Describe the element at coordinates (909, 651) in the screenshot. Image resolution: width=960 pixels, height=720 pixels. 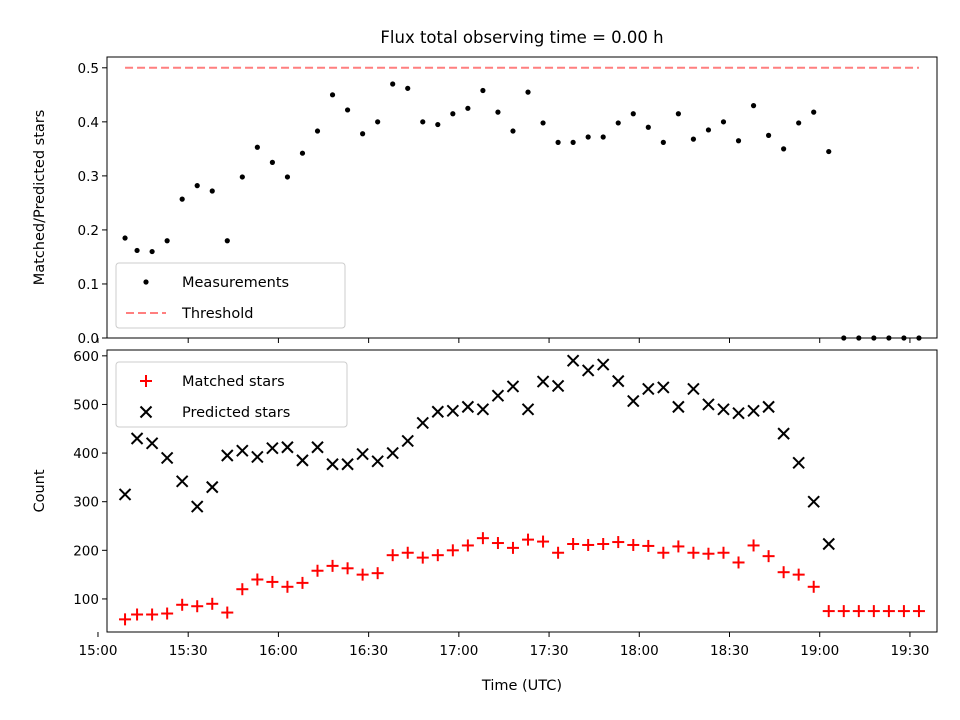
I see `x-tick-label: 19:30` at that location.